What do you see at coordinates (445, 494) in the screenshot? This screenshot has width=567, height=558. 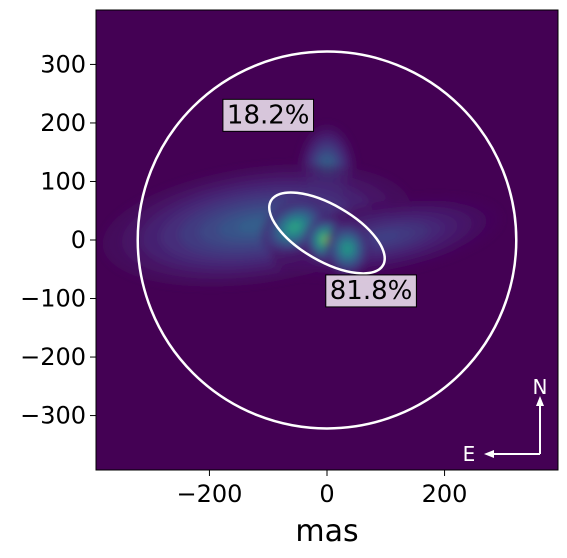 I see `x-tick-label: 200` at bounding box center [445, 494].